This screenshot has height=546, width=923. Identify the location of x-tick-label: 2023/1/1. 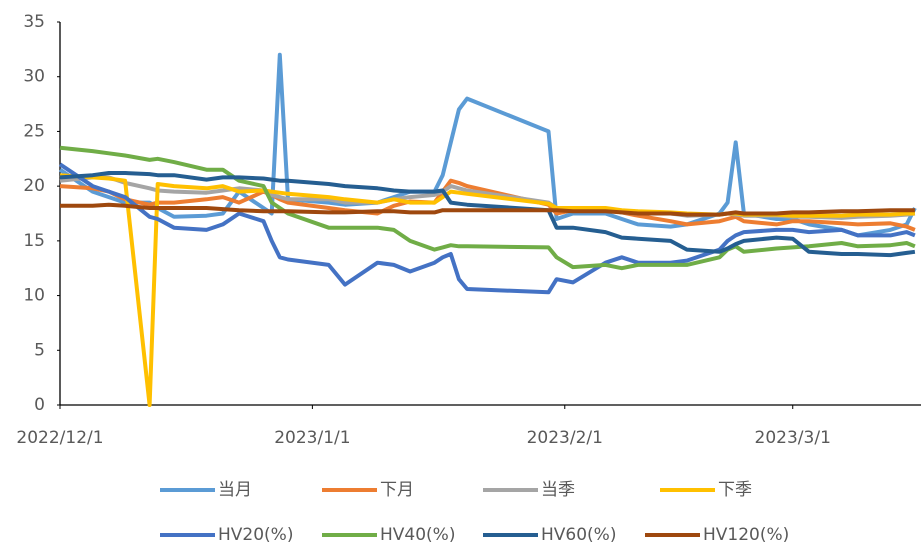
(312, 438).